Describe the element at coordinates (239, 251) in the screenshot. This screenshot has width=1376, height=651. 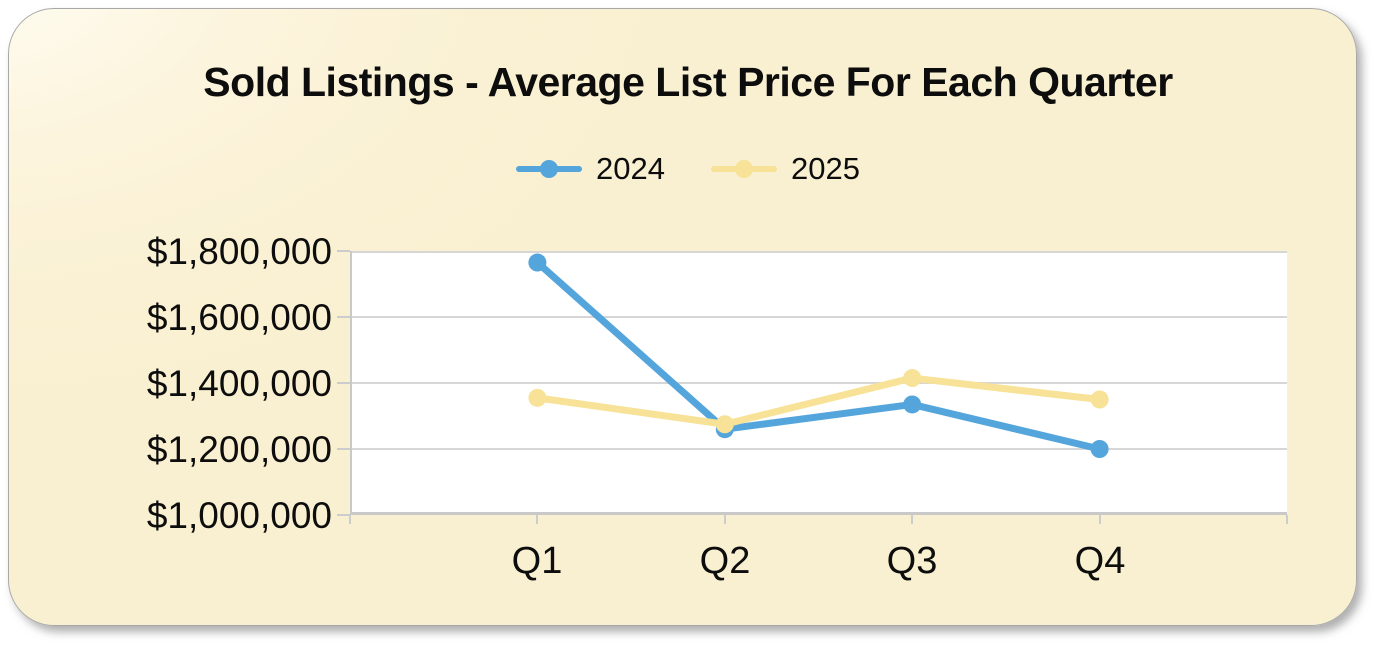
I see `y-axis-label: $1,800,000` at that location.